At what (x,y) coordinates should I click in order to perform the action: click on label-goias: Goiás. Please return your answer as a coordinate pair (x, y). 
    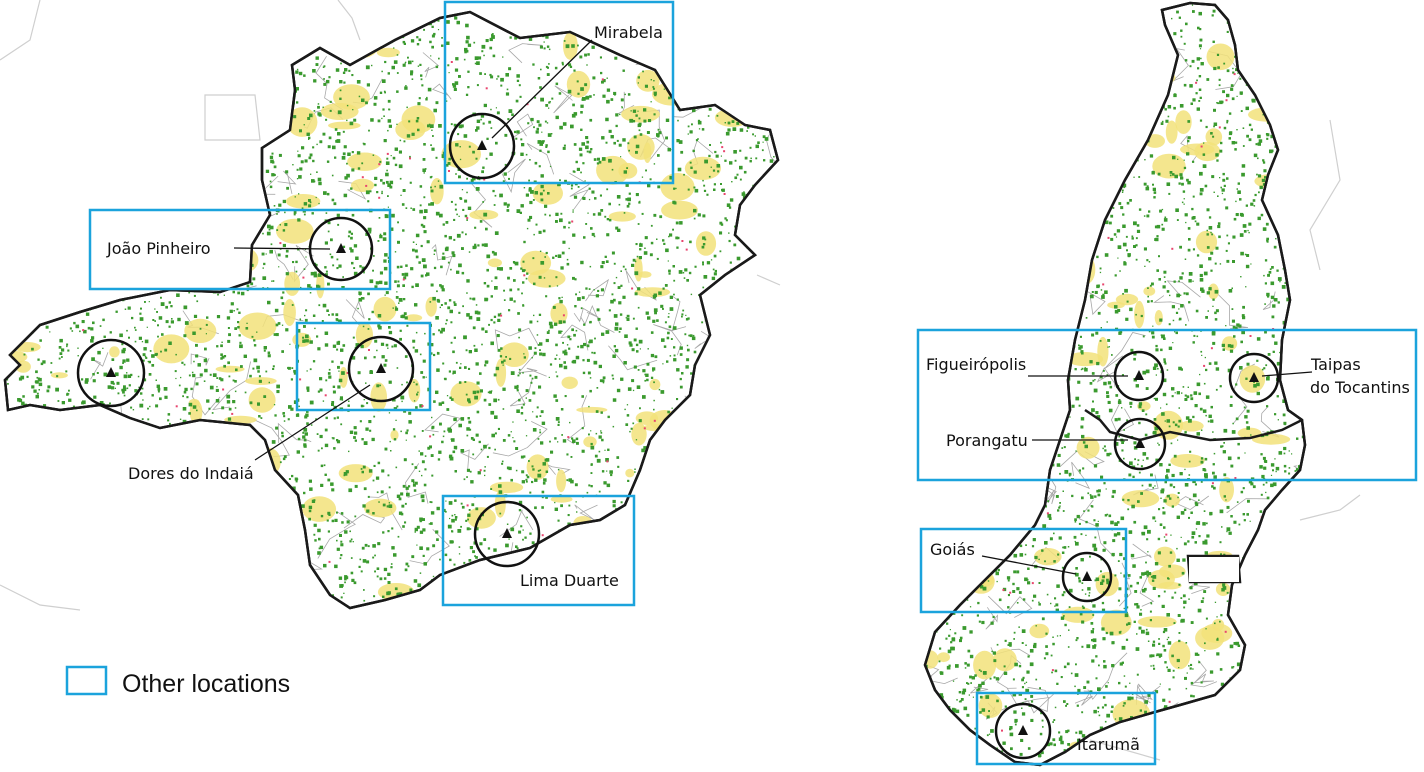
    Looking at the image, I should click on (952, 549).